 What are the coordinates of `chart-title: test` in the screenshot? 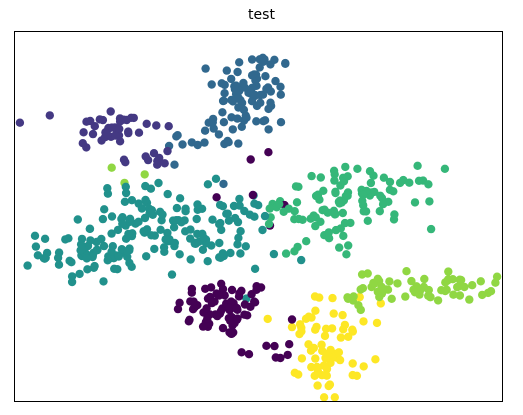 It's located at (261, 15).